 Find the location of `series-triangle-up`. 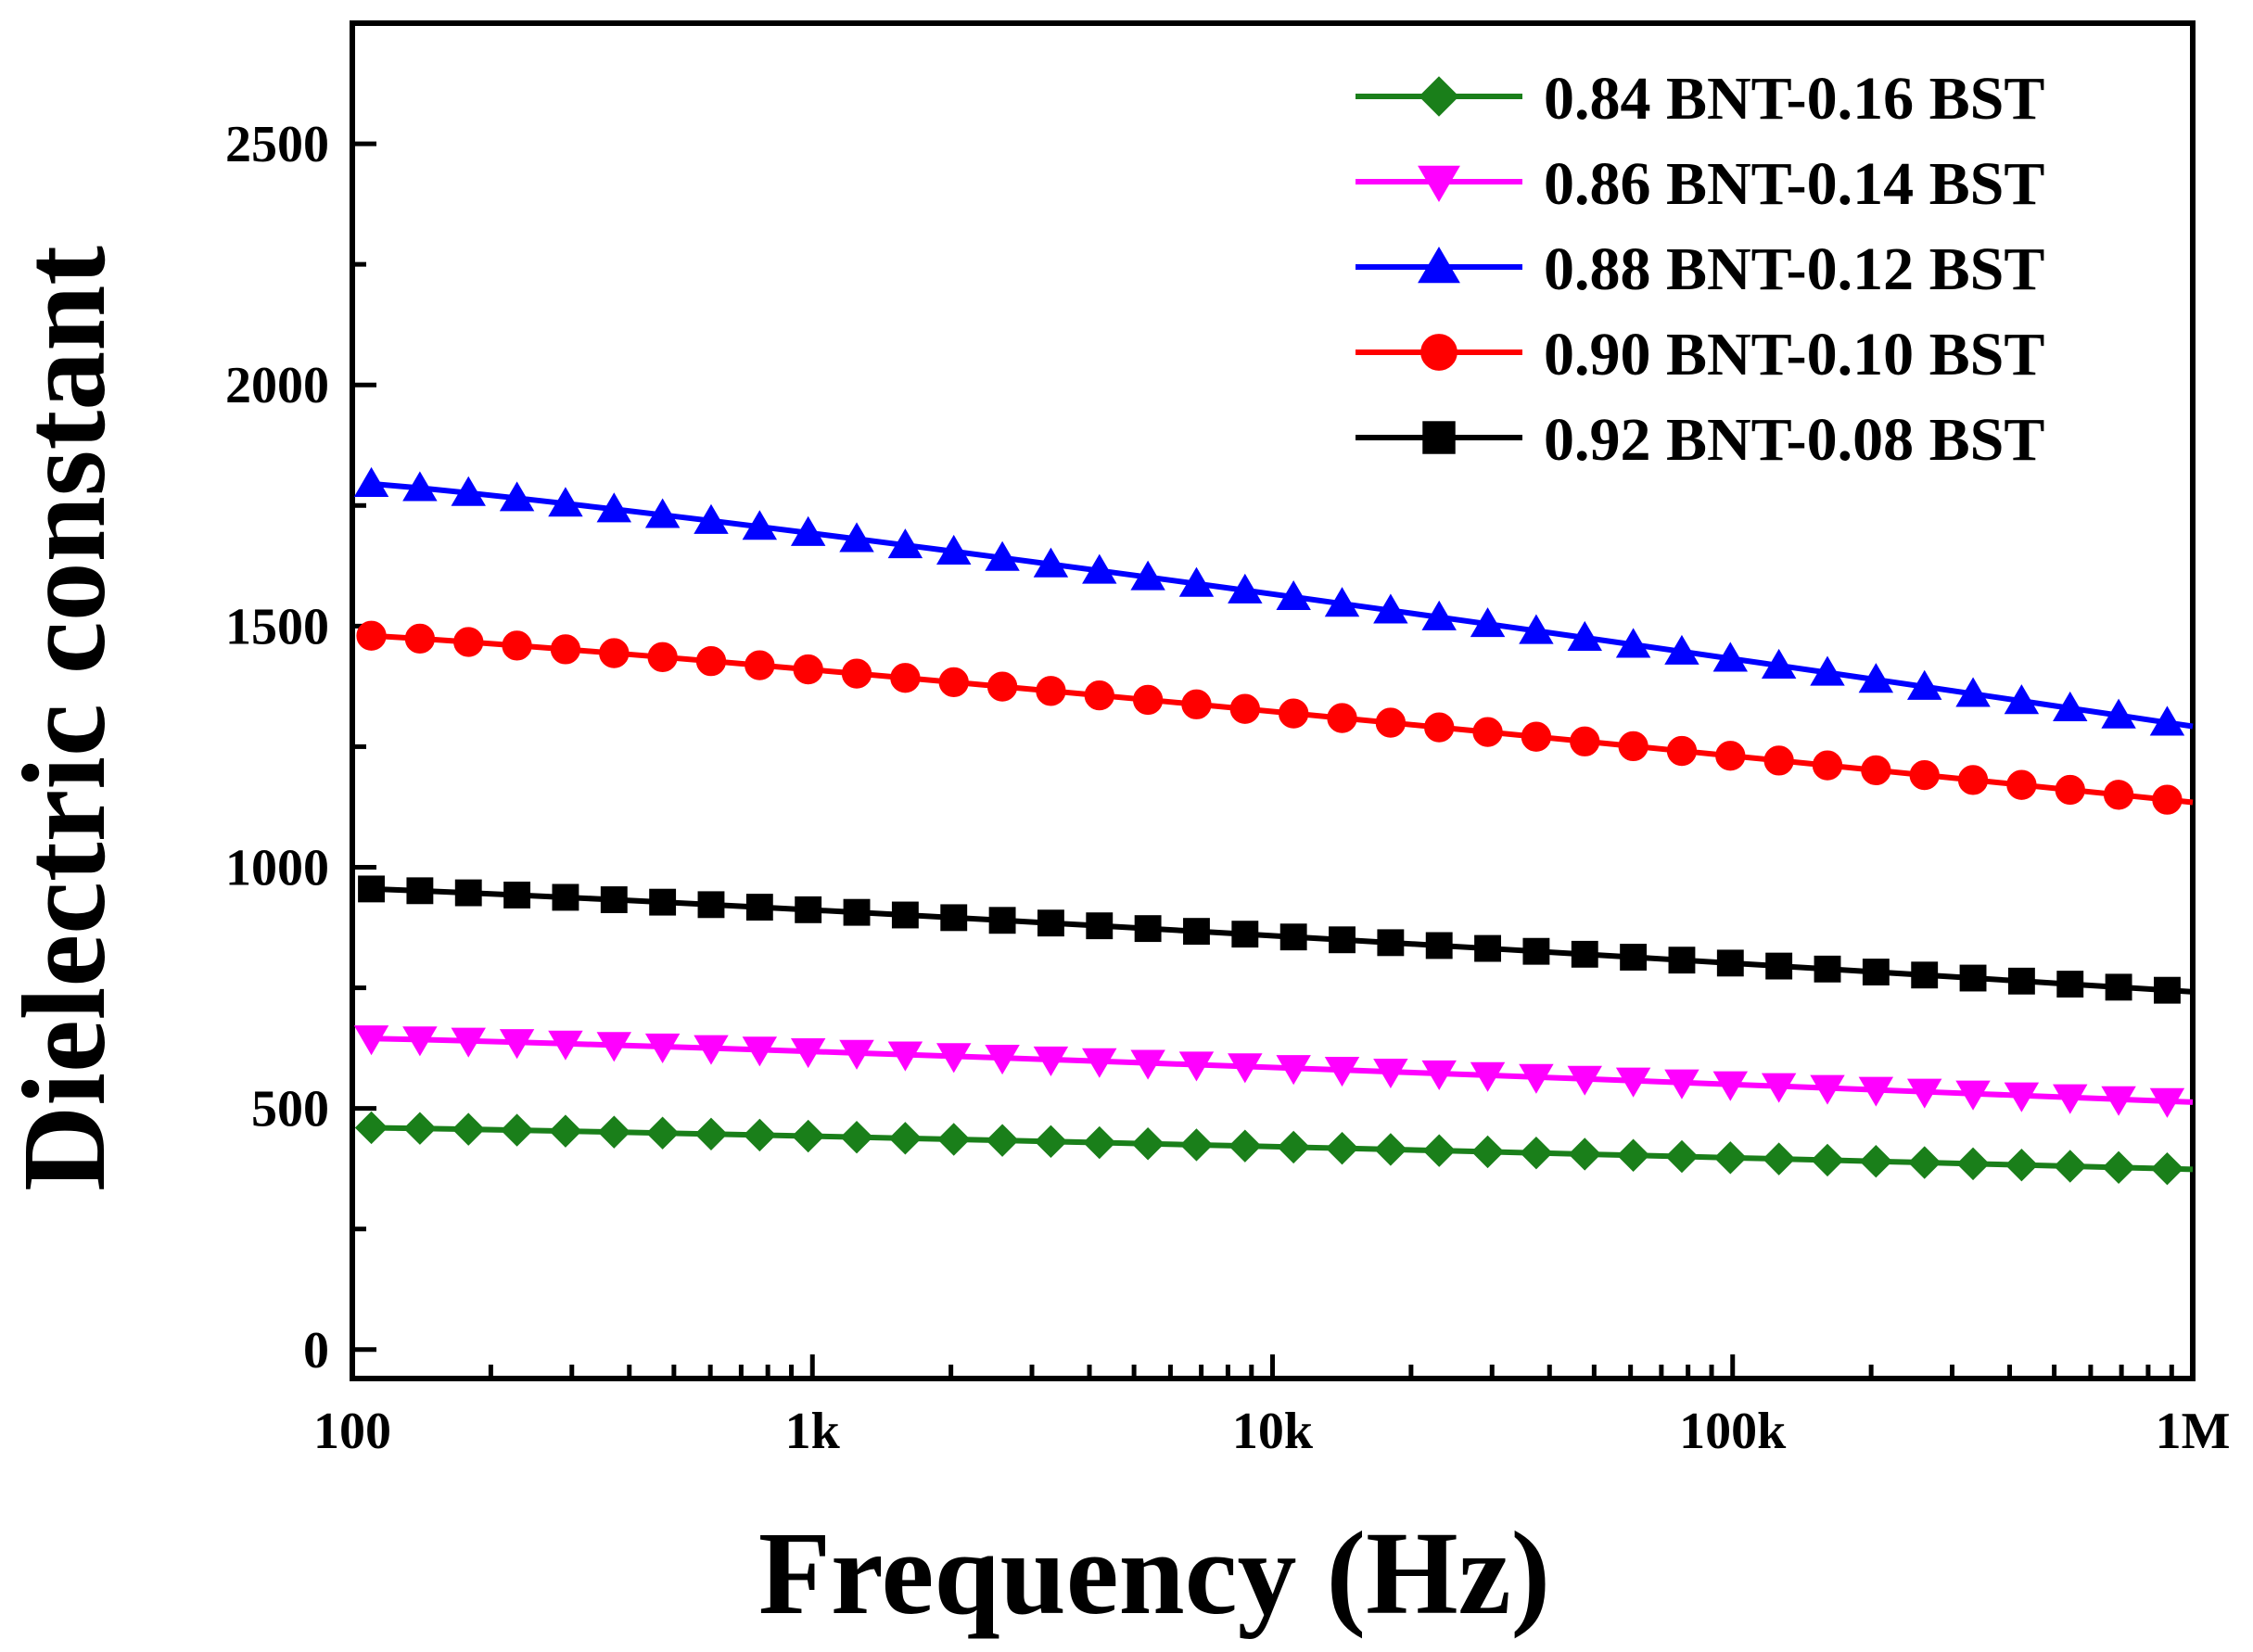

series-triangle-up is located at coordinates (1273, 601).